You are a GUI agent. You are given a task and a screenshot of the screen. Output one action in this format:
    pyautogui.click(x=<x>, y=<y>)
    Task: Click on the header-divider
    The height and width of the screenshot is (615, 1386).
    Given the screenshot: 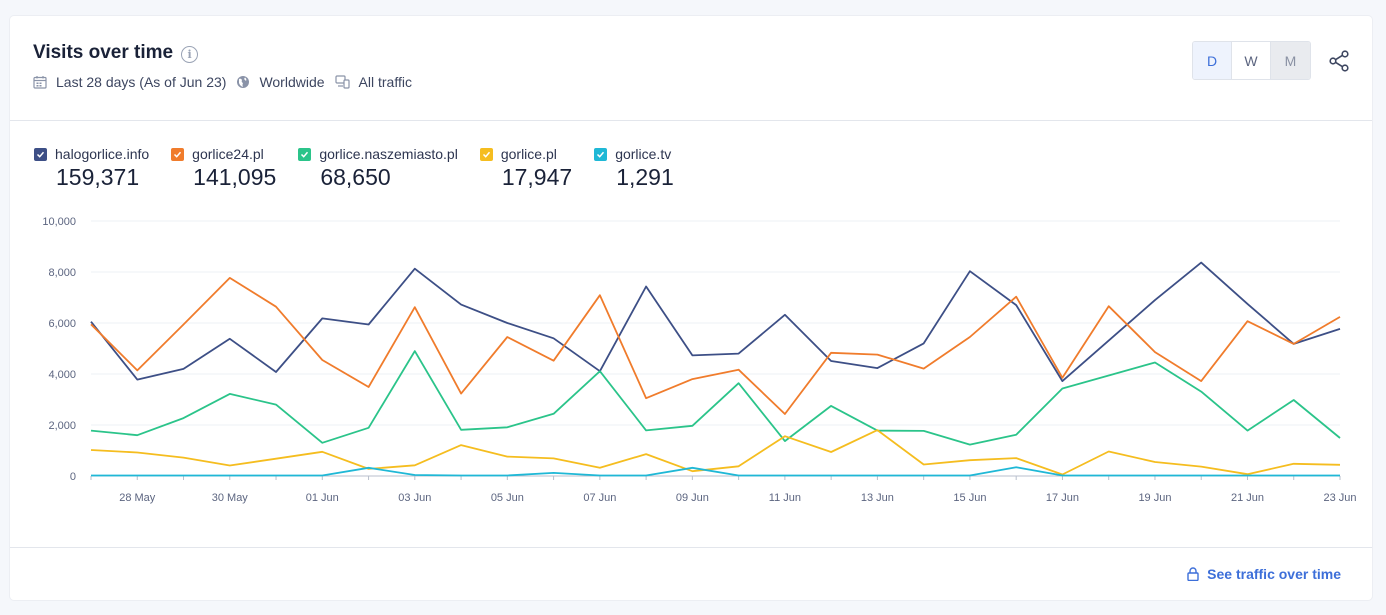 What is the action you would take?
    pyautogui.click(x=691, y=120)
    